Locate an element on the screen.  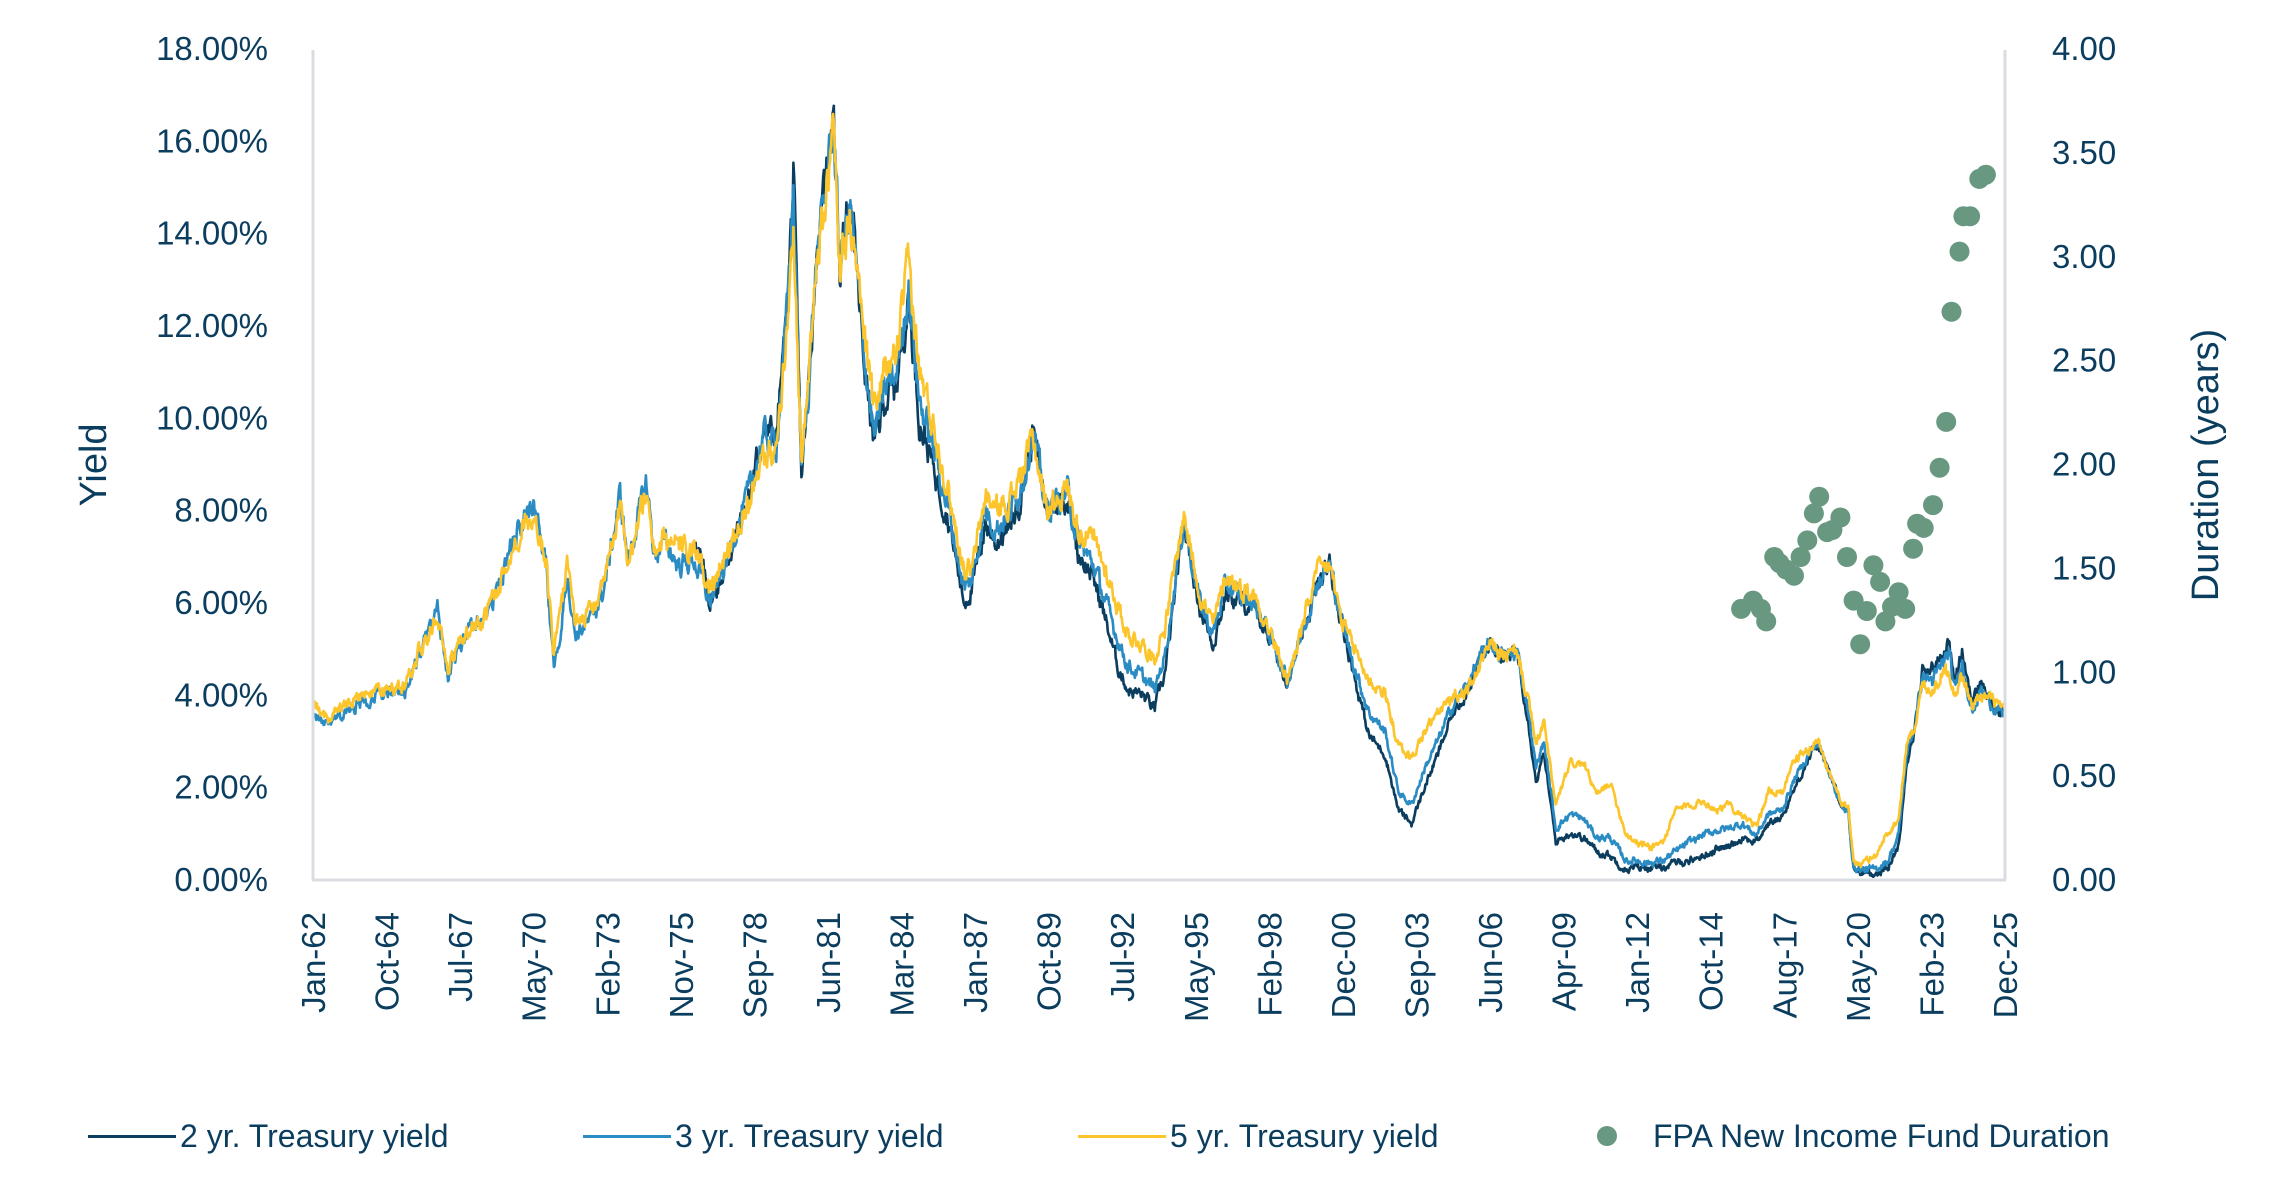
y2-tick-label: 0.00 is located at coordinates (2084, 879).